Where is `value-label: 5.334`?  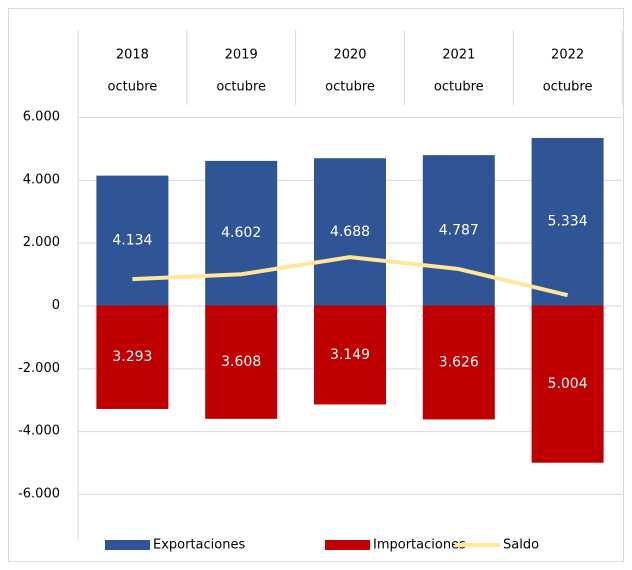
value-label: 5.334 is located at coordinates (568, 222).